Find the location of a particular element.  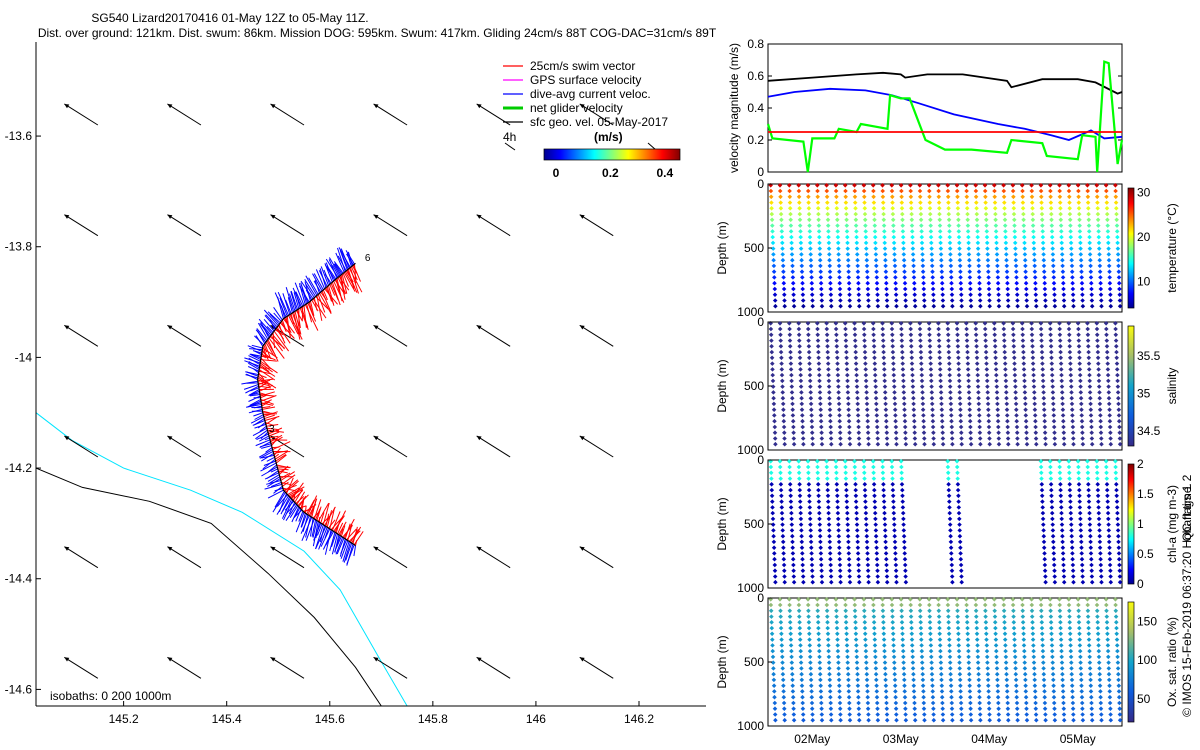

depth-ylabel: Depth (m) is located at coordinates (722, 385).